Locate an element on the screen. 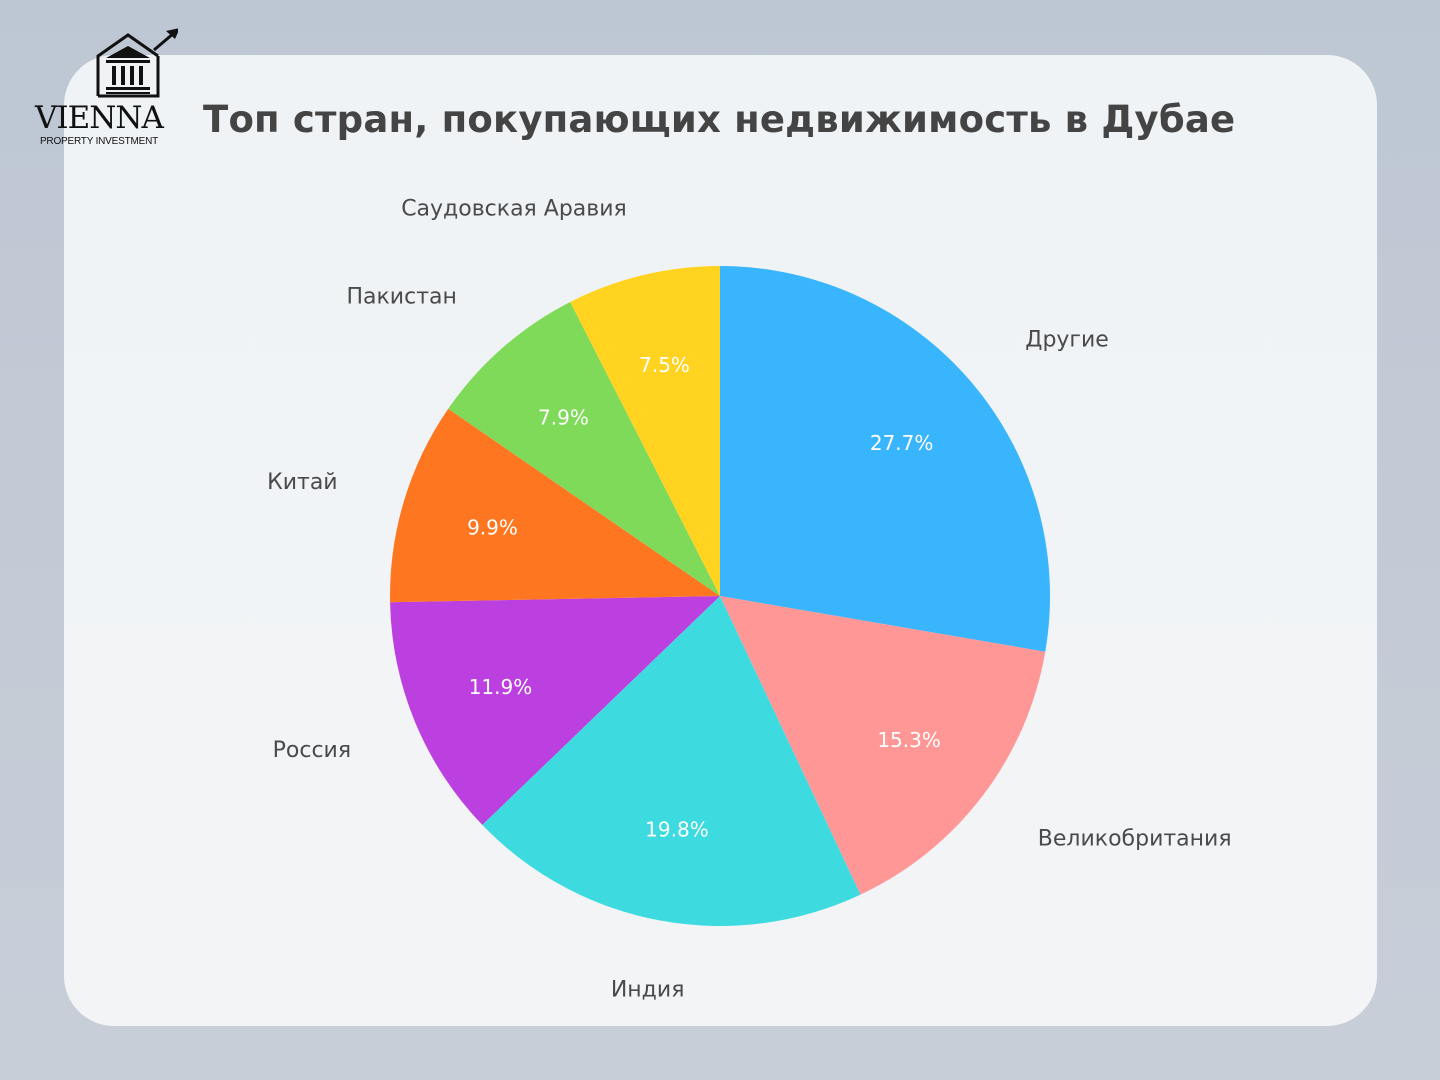 The width and height of the screenshot is (1440, 1080). slice-category-label: Индия is located at coordinates (648, 990).